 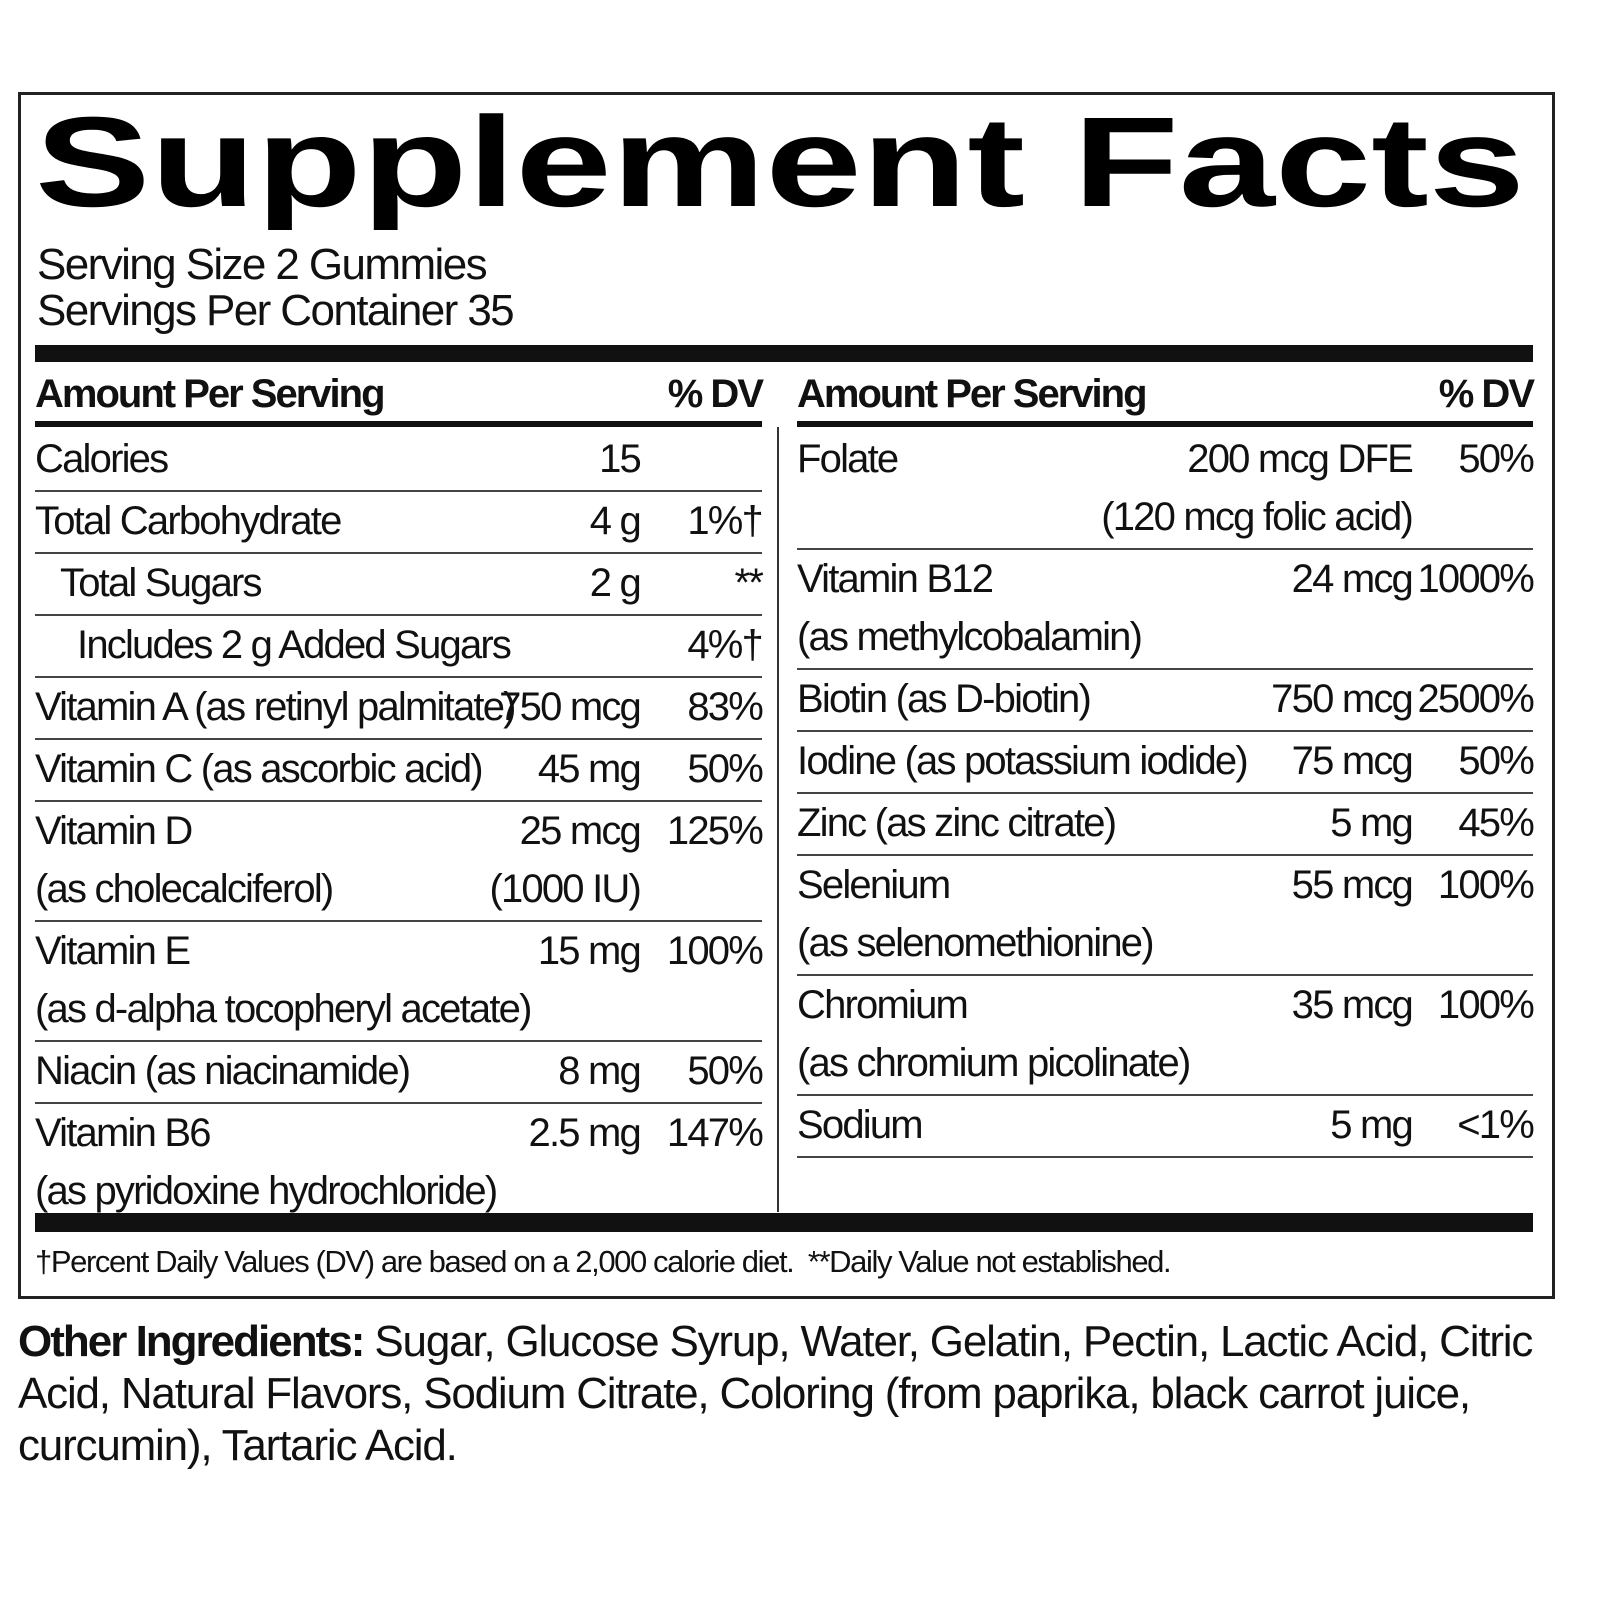 I want to click on name-line: Niacin (as niacinamide), so click(x=223, y=1071).